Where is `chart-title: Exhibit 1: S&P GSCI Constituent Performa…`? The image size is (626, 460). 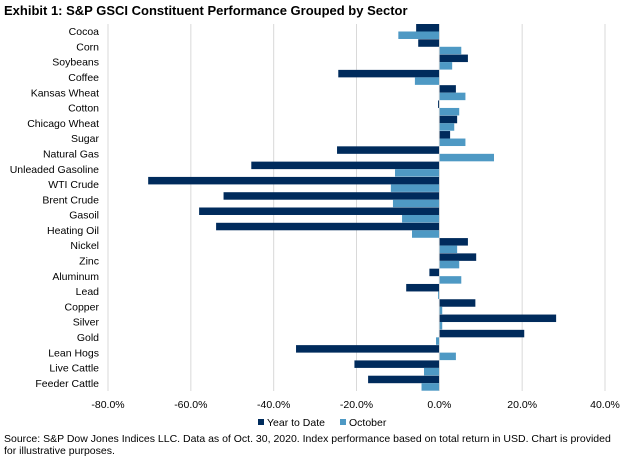 chart-title: Exhibit 1: S&P GSCI Constituent Performa… is located at coordinates (206, 10).